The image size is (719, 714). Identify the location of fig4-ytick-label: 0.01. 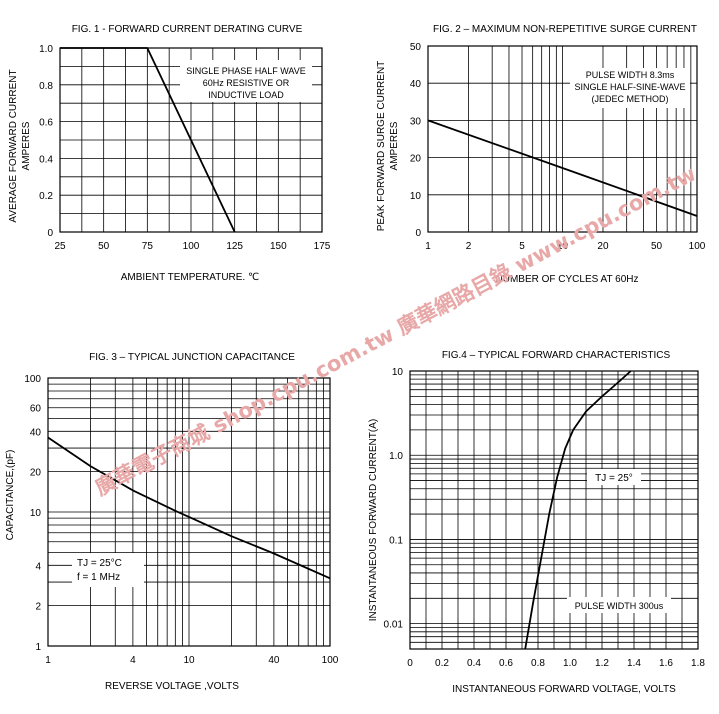
(394, 625).